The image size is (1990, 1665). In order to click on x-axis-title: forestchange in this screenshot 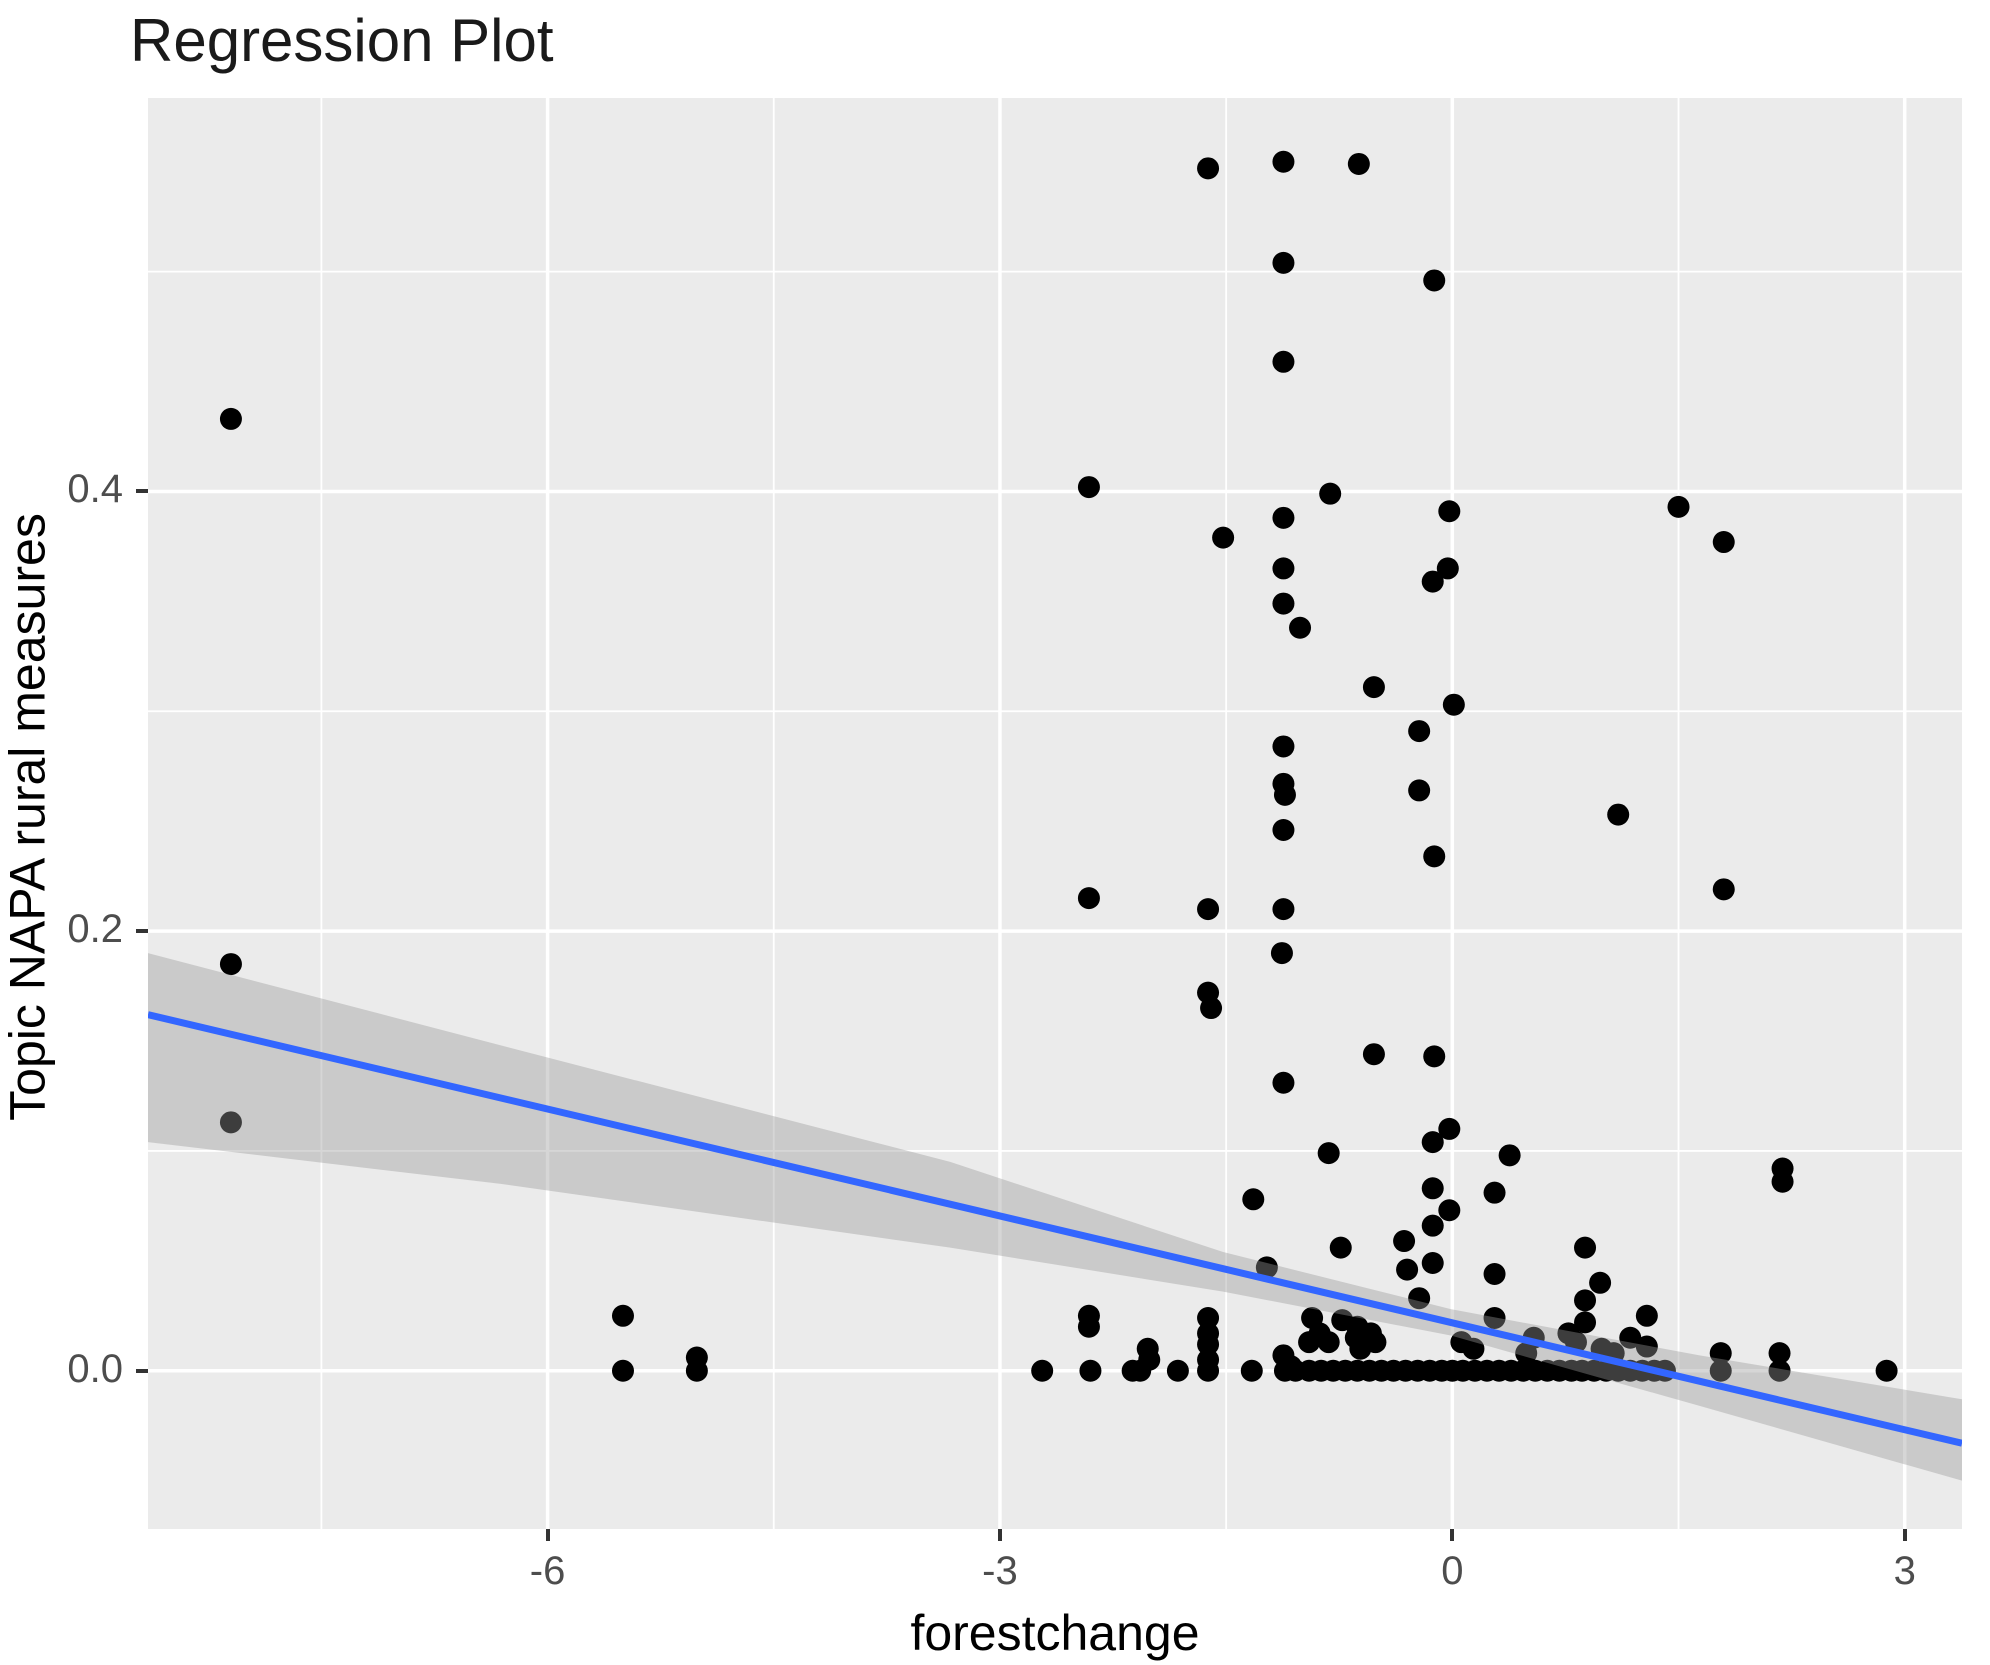, I will do `click(1055, 1633)`.